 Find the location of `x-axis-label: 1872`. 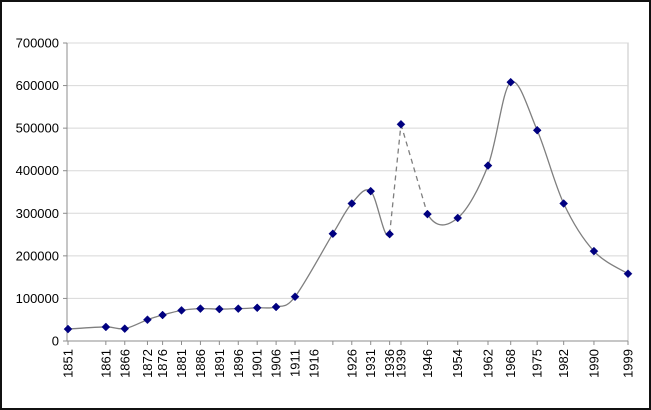

x-axis-label: 1872 is located at coordinates (147, 363).